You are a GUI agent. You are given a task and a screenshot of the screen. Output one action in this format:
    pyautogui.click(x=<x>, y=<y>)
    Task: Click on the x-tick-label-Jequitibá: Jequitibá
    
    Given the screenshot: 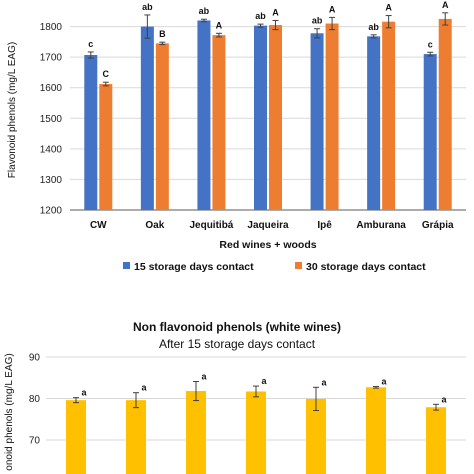 What is the action you would take?
    pyautogui.click(x=211, y=225)
    